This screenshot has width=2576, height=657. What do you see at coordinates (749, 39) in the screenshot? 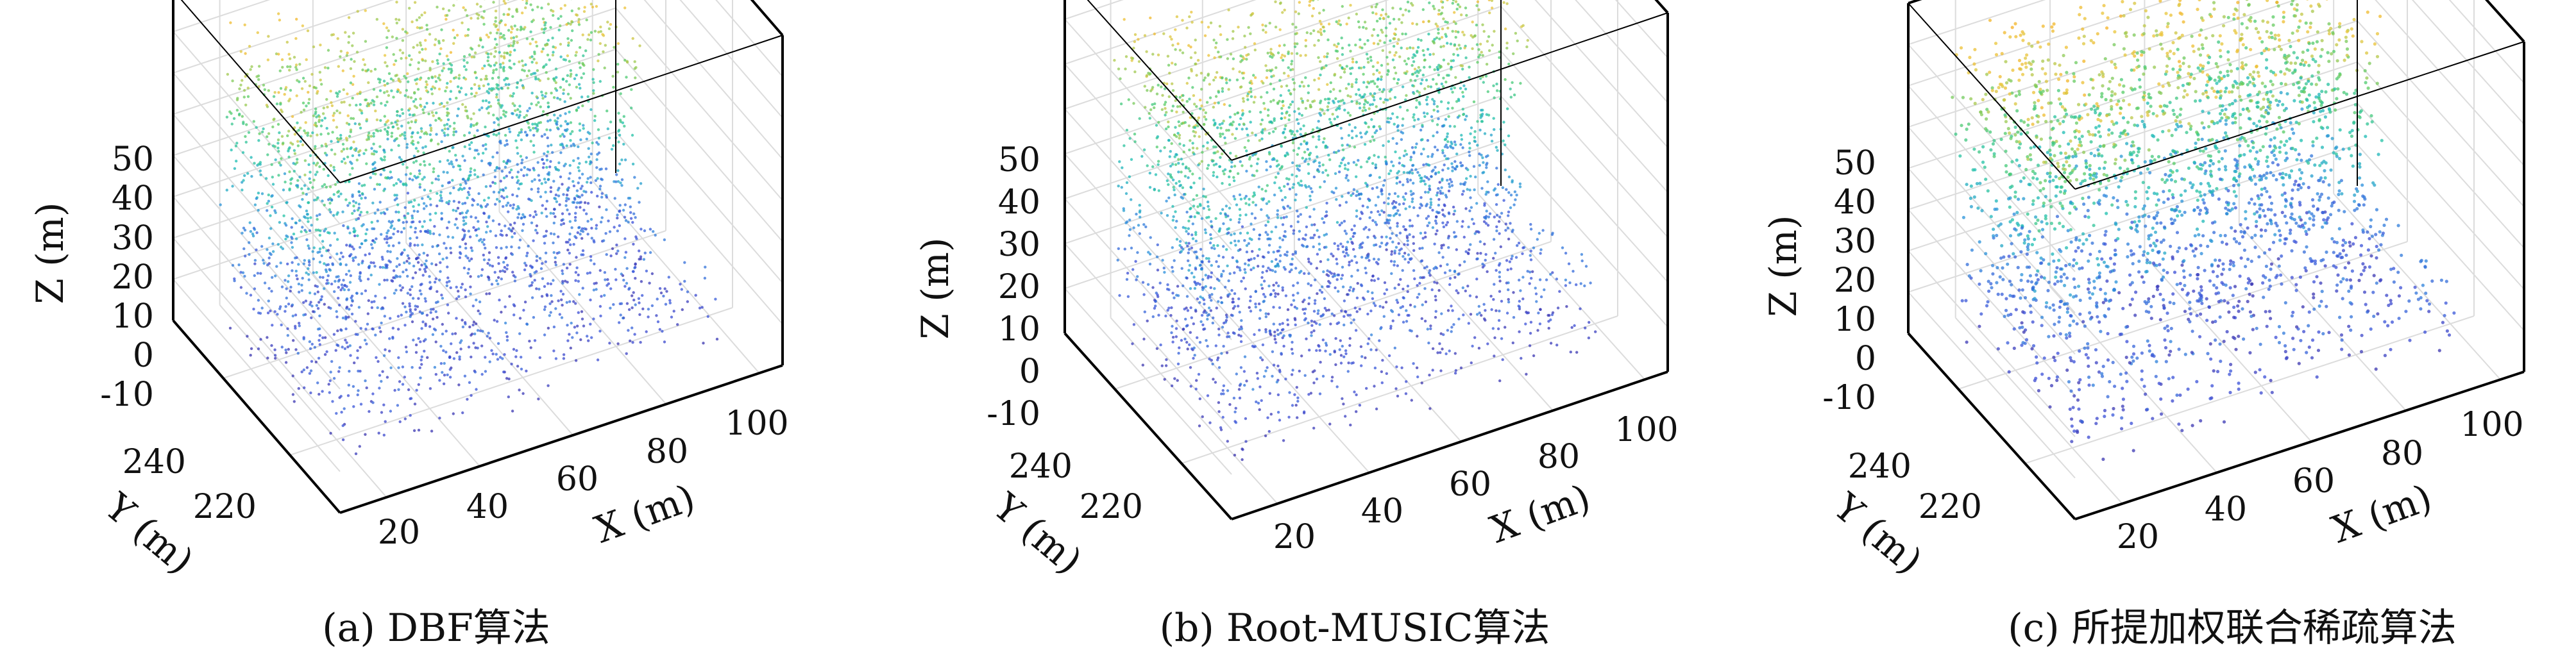
I see `grid-line` at bounding box center [749, 39].